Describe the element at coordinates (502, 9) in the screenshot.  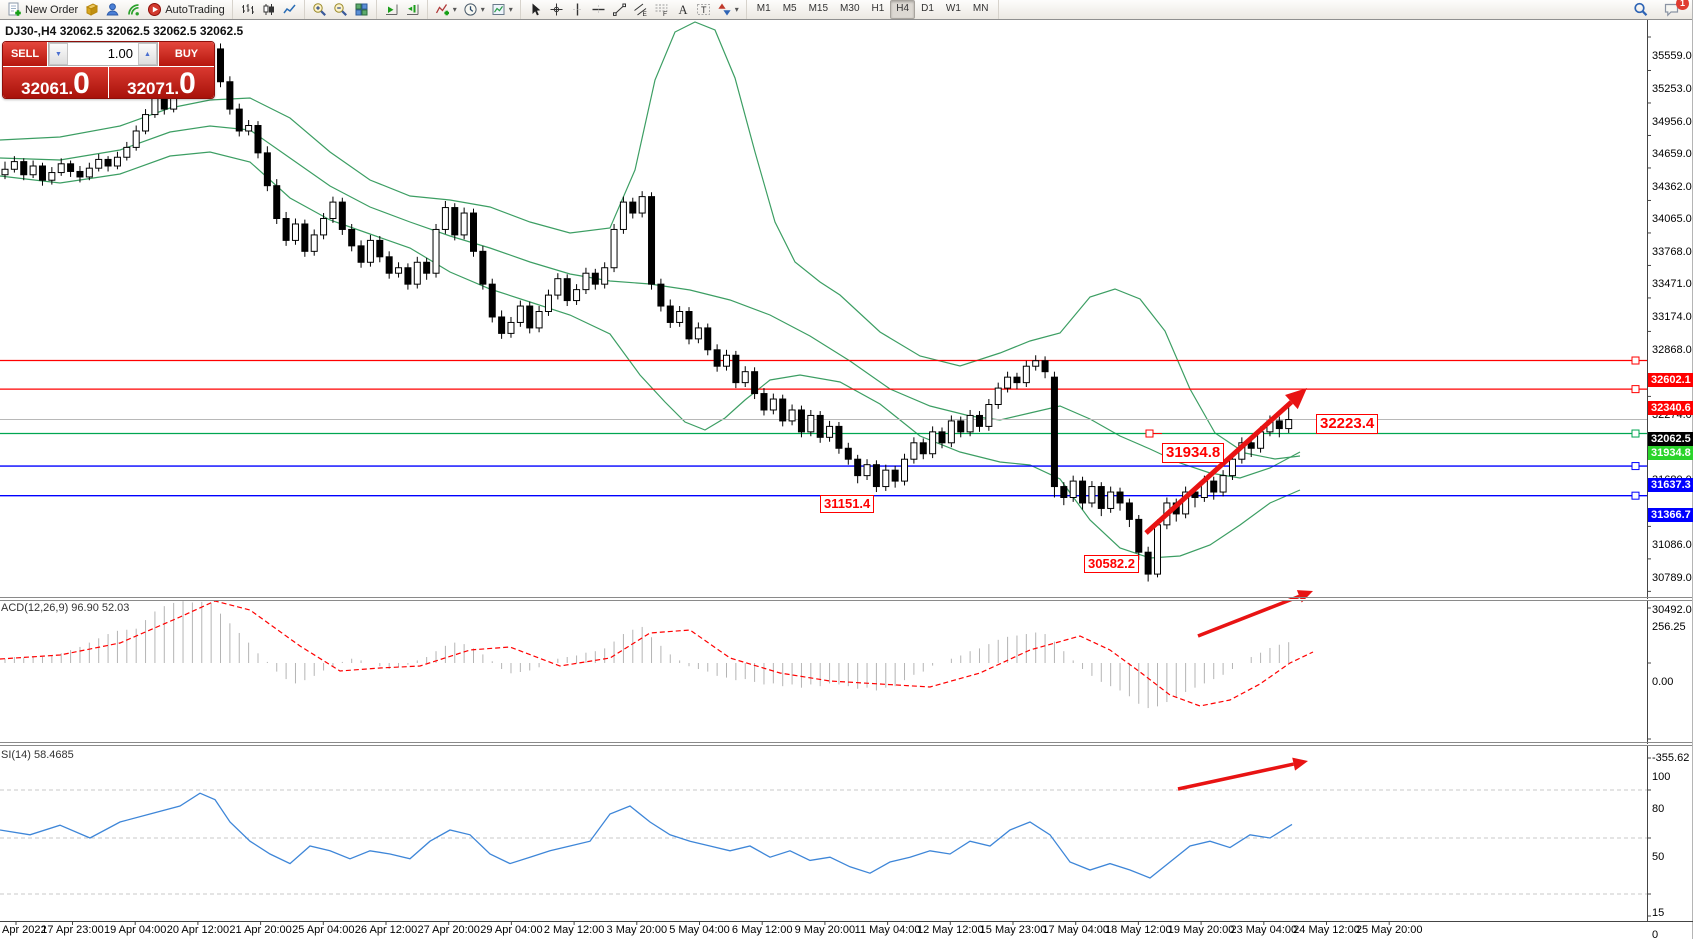
I see `templates-button: ▾` at that location.